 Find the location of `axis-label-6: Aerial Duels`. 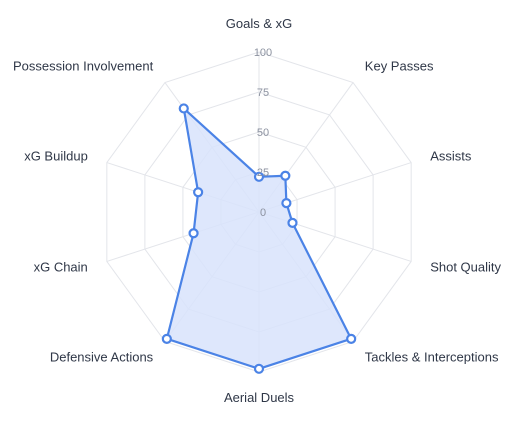

axis-label-6: Aerial Duels is located at coordinates (259, 397).